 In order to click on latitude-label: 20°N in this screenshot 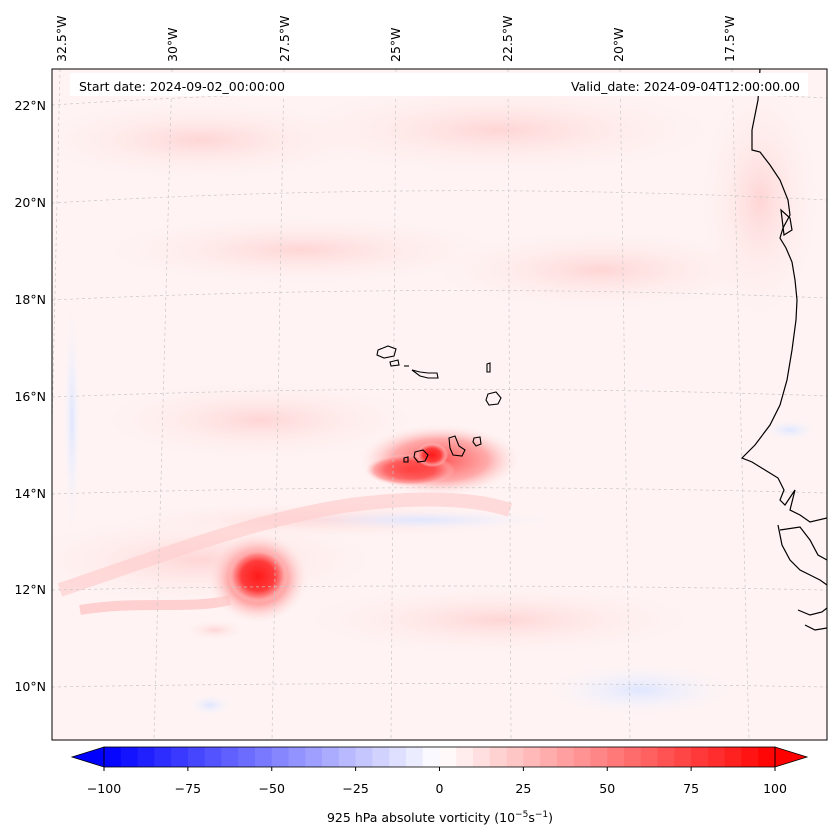, I will do `click(30, 202)`.